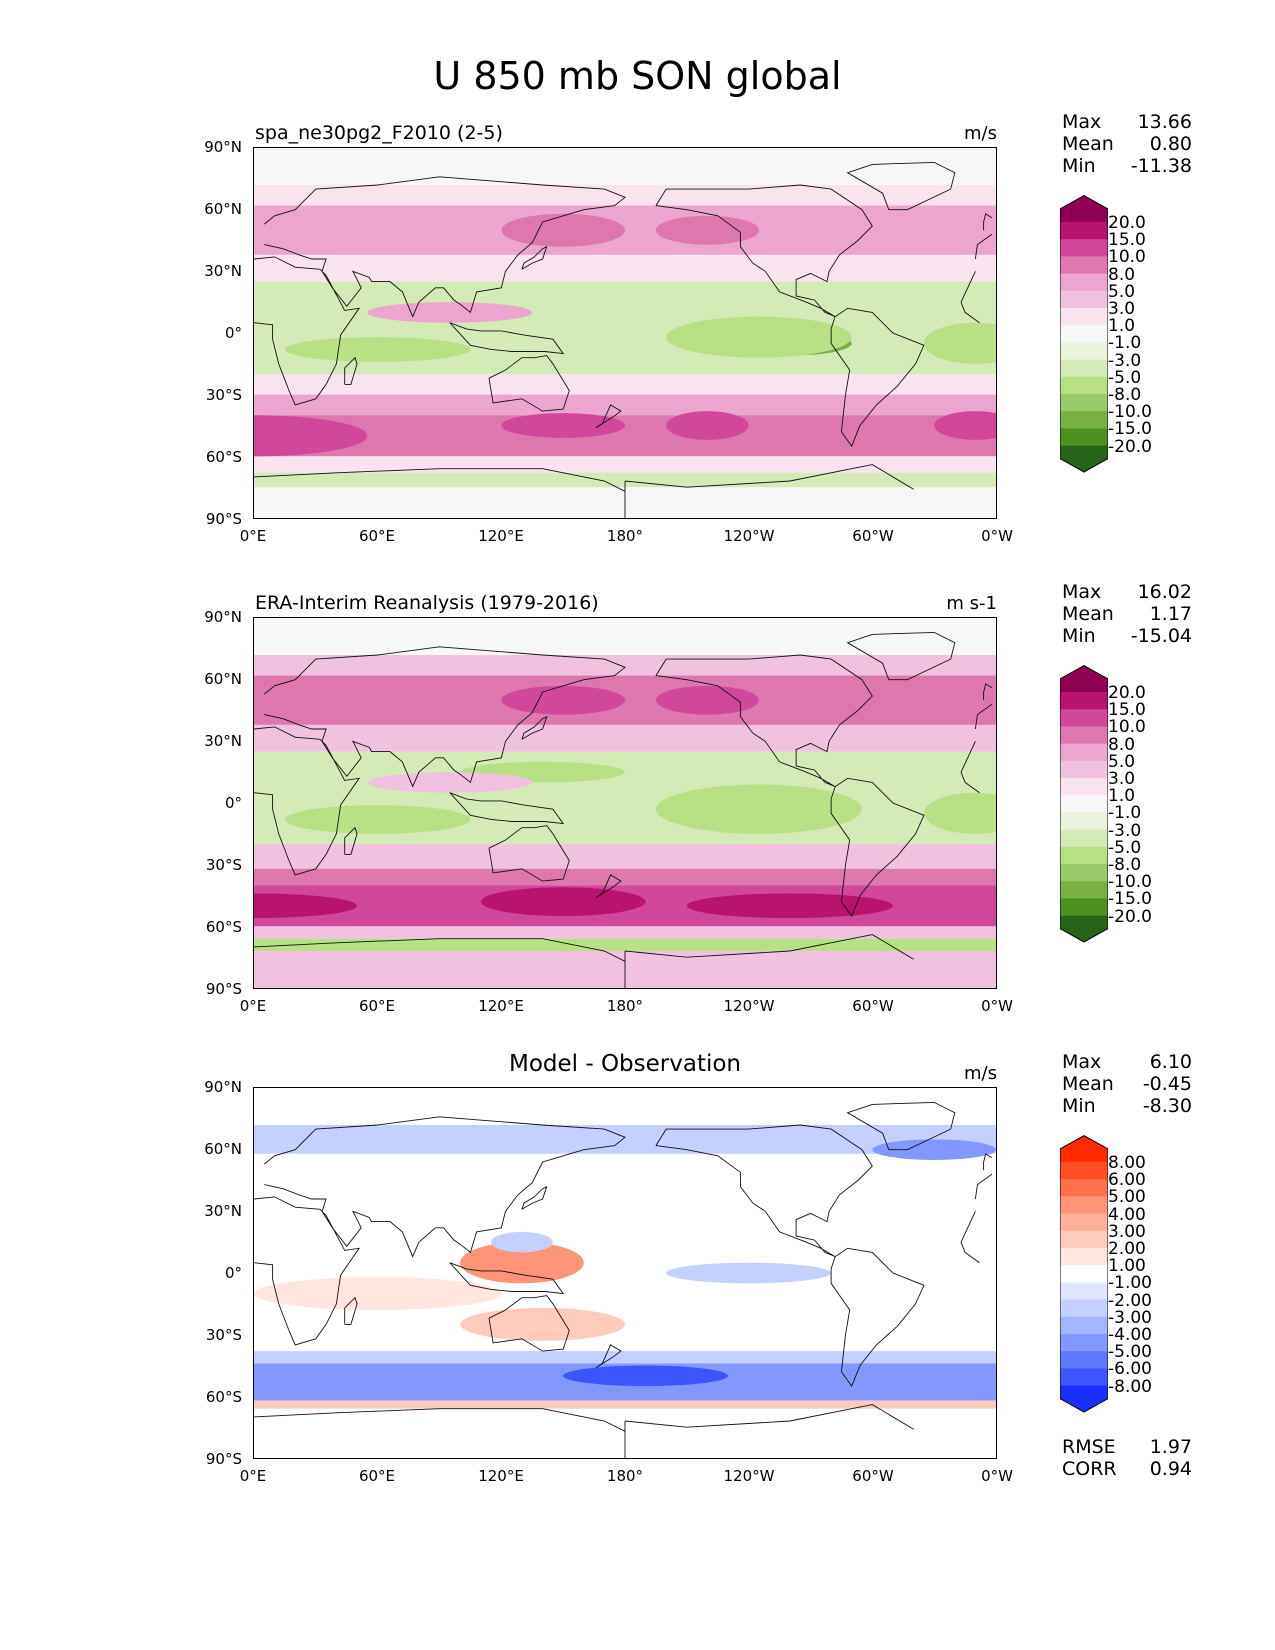  What do you see at coordinates (1125, 360) in the screenshot?
I see `colorbar-tick-label: -3.0` at bounding box center [1125, 360].